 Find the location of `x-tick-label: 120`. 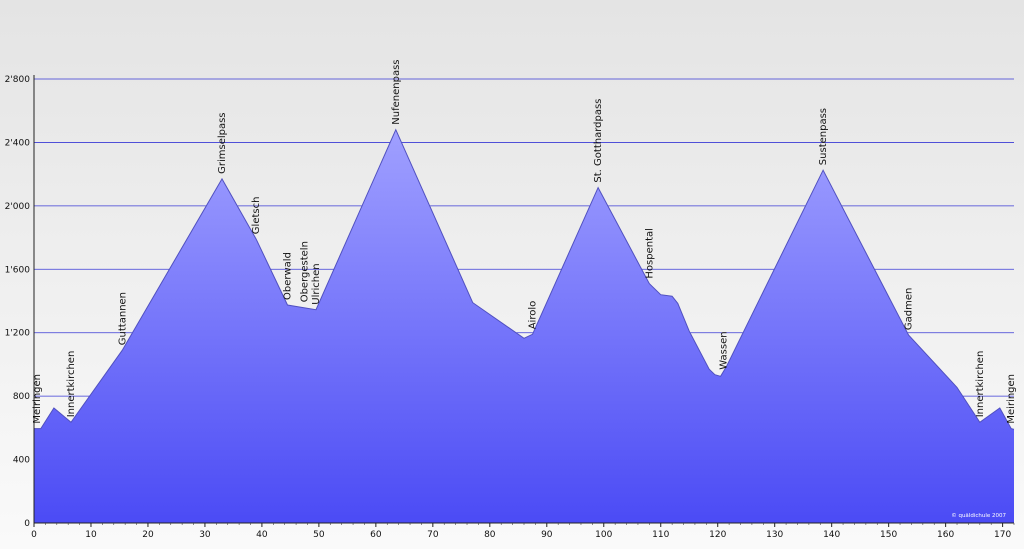

x-tick-label: 120 is located at coordinates (717, 535).